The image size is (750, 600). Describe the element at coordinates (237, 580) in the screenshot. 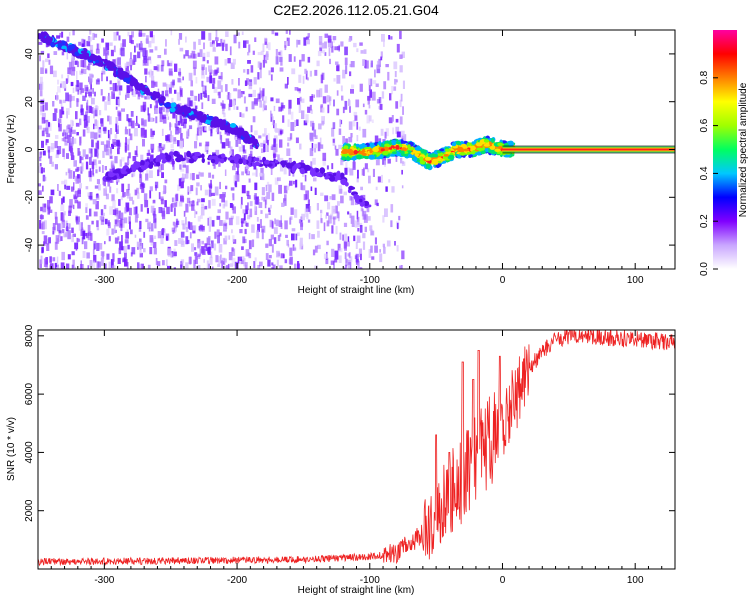

I see `x-tick-label: -200` at that location.